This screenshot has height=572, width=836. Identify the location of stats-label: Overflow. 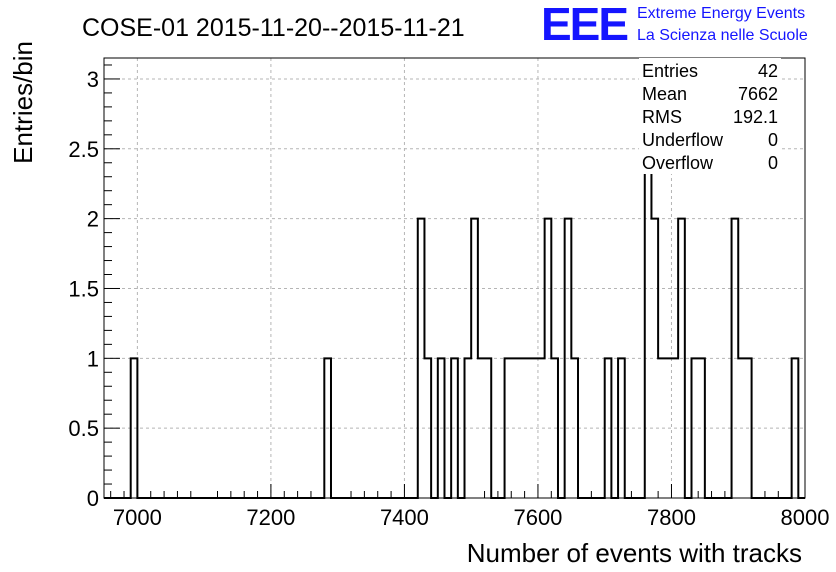
(678, 163).